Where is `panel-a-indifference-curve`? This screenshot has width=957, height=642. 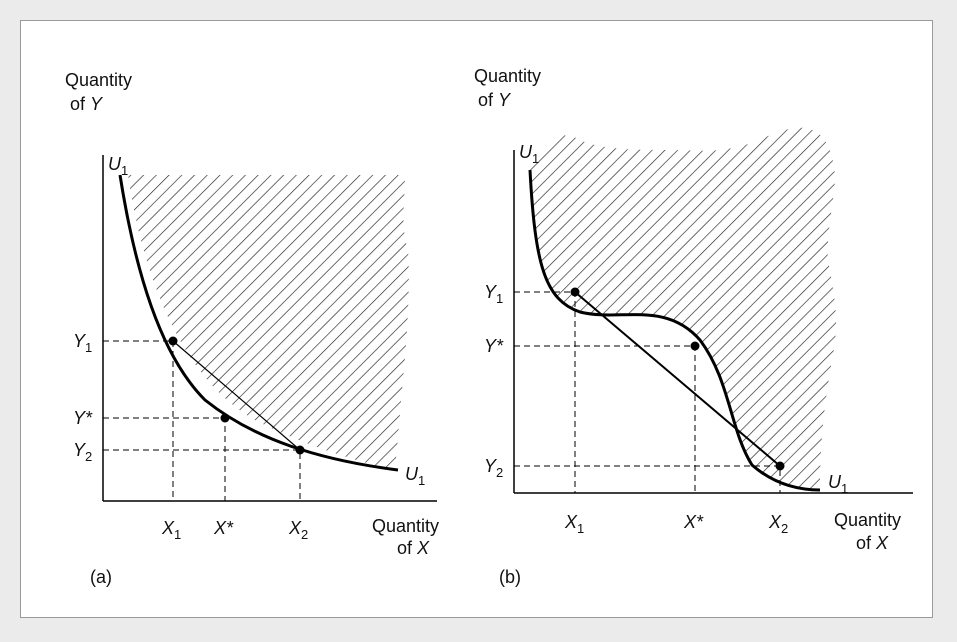
panel-a-indifference-curve is located at coordinates (258, 323).